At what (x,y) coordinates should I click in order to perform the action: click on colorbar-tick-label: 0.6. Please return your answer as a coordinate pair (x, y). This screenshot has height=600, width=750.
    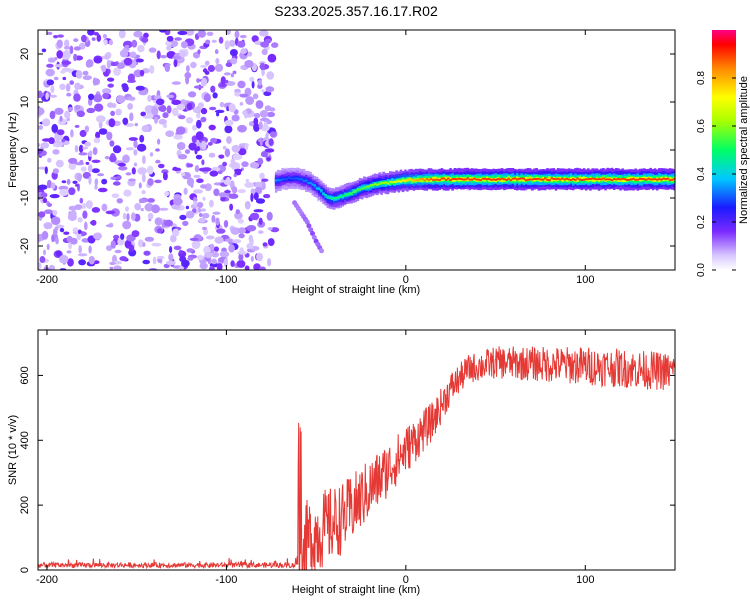
    Looking at the image, I should click on (701, 126).